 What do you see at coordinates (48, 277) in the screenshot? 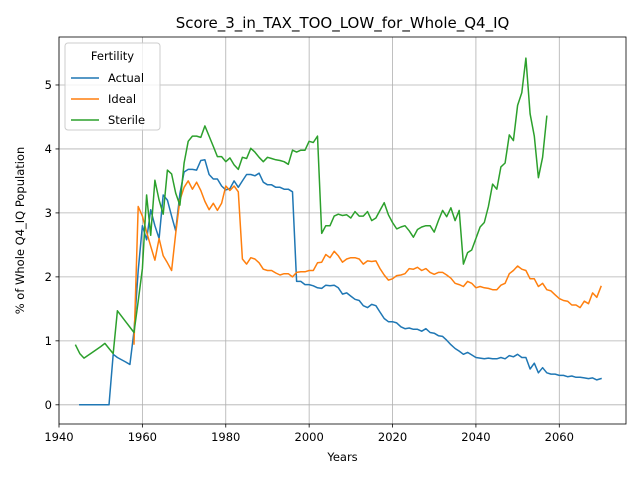
I see `y-tick-label: 2` at bounding box center [48, 277].